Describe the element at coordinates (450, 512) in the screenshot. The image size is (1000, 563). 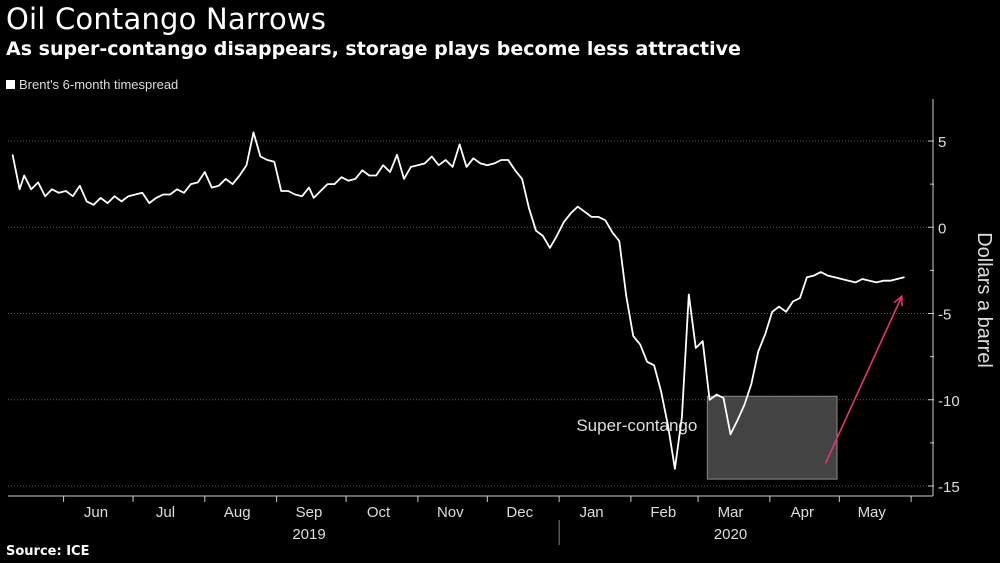
I see `x-tick-label: Nov` at that location.